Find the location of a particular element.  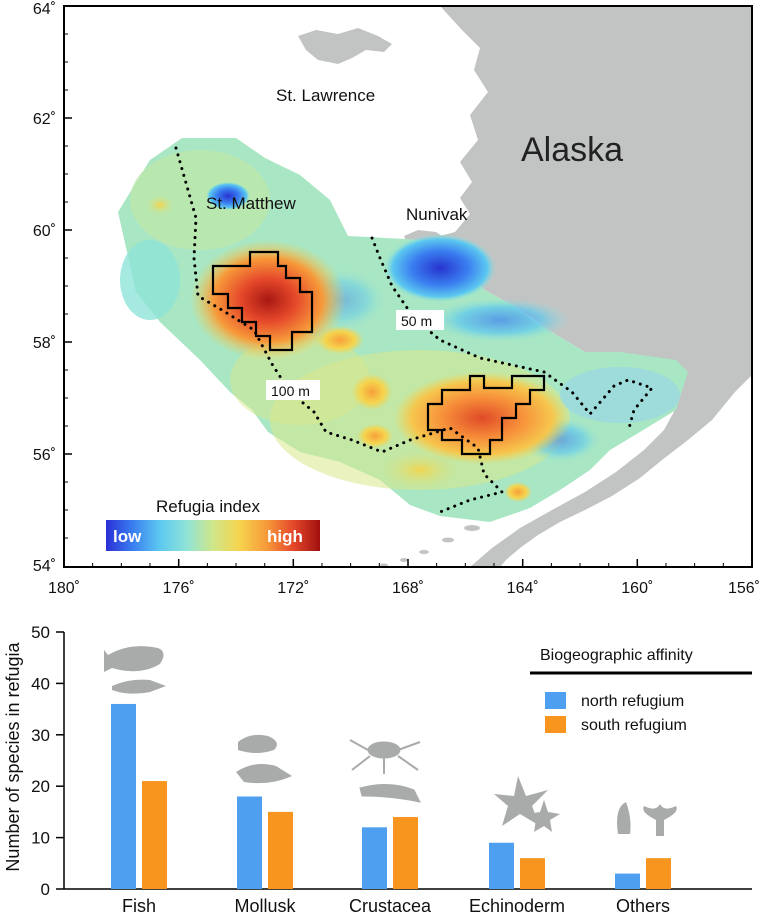

lat-tick-label: 56˚ is located at coordinates (44, 455).